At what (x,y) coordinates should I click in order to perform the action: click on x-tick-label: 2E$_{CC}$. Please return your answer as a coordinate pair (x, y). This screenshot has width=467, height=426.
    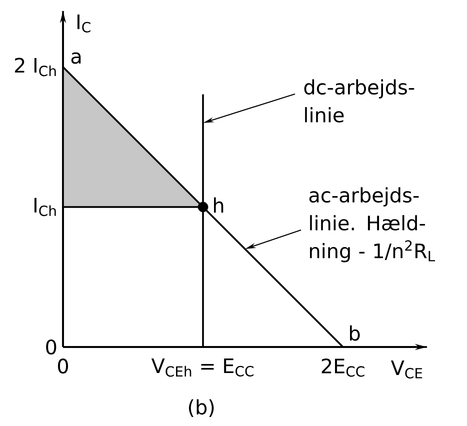
    Looking at the image, I should click on (343, 367).